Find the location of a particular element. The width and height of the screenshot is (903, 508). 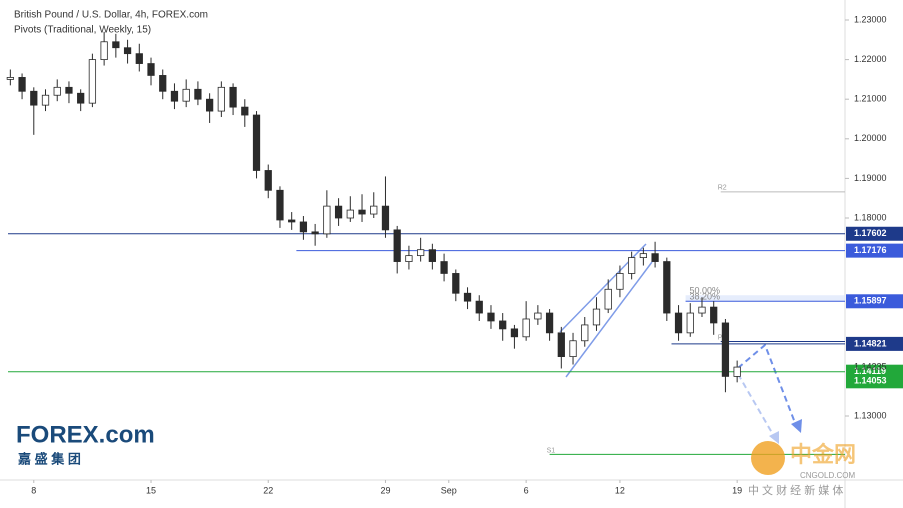

level-label: 1.14821 is located at coordinates (870, 343).